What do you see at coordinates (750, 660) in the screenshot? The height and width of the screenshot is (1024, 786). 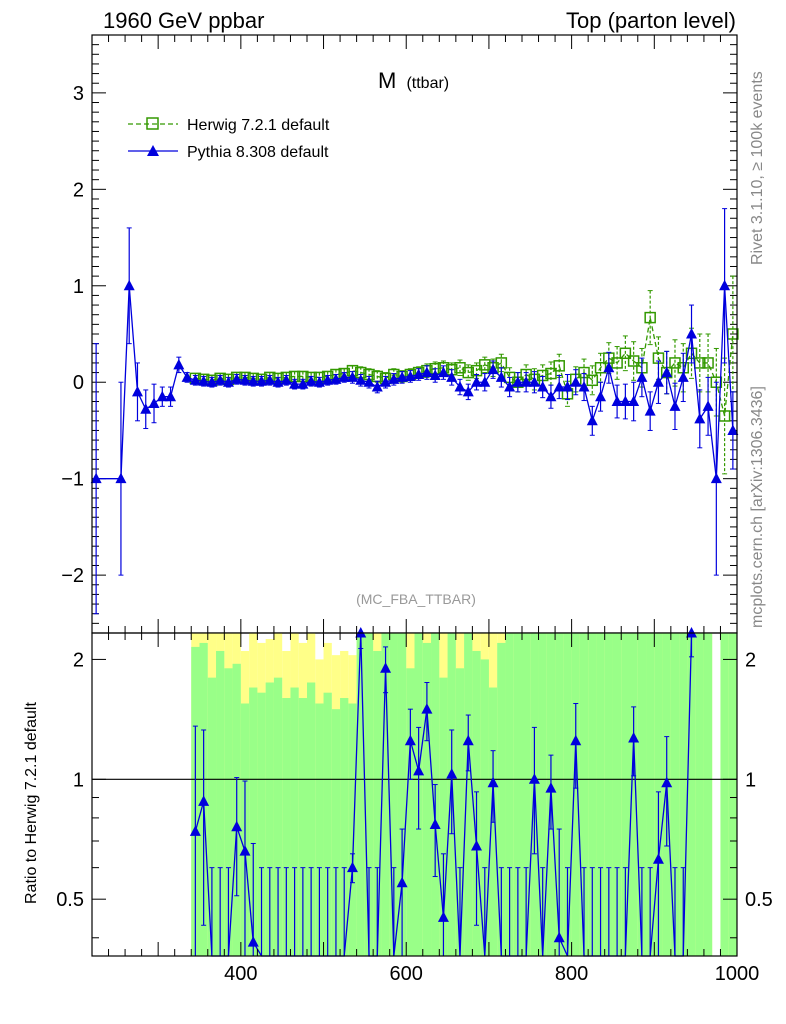 I see `ratio-y-tick-label-right: 2` at bounding box center [750, 660].